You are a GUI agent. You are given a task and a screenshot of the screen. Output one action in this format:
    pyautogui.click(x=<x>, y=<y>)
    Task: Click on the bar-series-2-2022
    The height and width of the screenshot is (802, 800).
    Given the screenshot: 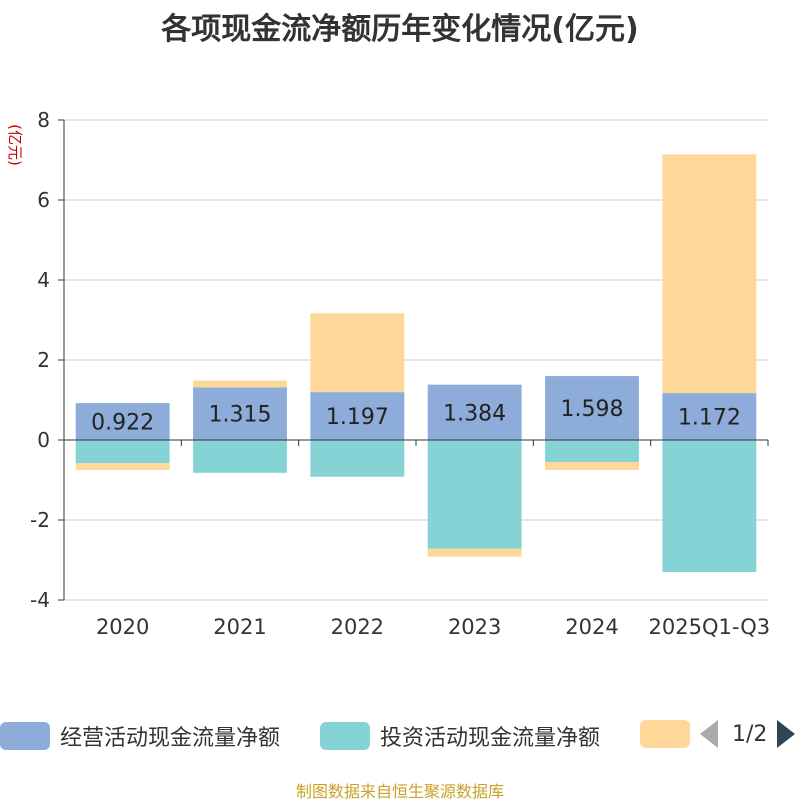 What is the action you would take?
    pyautogui.click(x=357, y=353)
    